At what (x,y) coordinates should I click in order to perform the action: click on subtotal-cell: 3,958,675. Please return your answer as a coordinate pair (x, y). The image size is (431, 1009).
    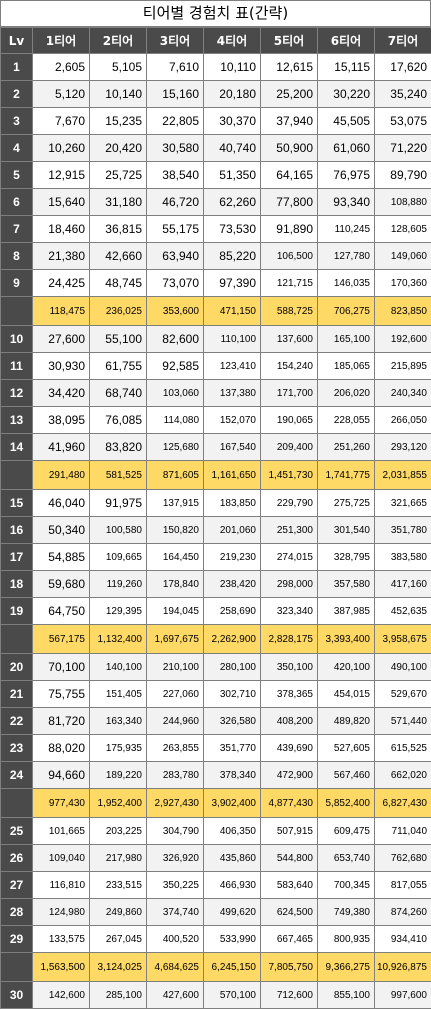
    Looking at the image, I should click on (403, 639).